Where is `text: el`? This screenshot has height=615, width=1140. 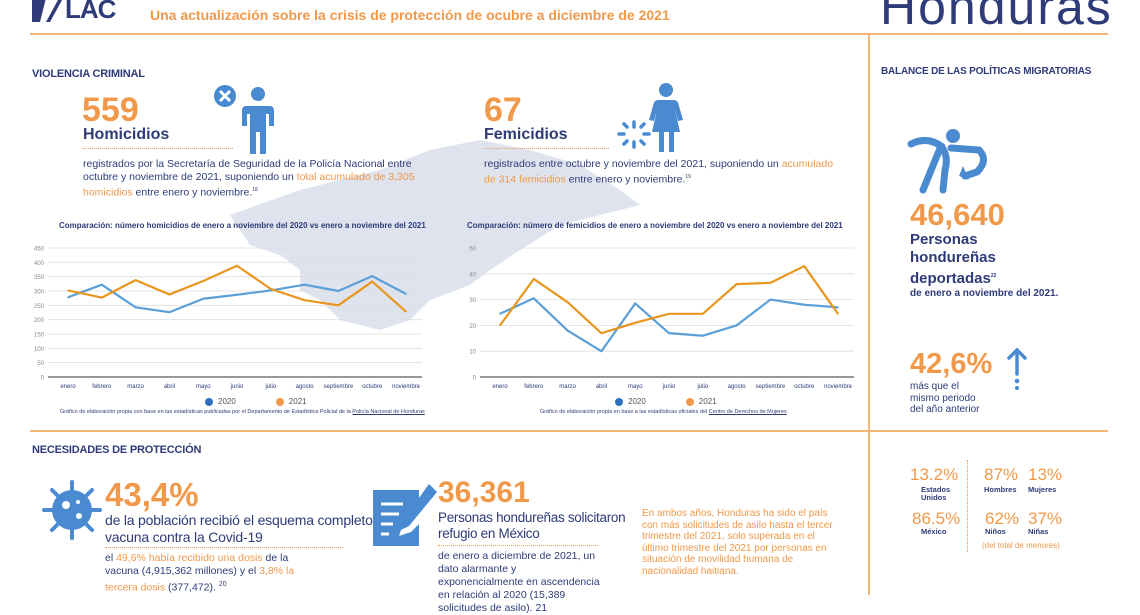 text: el is located at coordinates (111, 558).